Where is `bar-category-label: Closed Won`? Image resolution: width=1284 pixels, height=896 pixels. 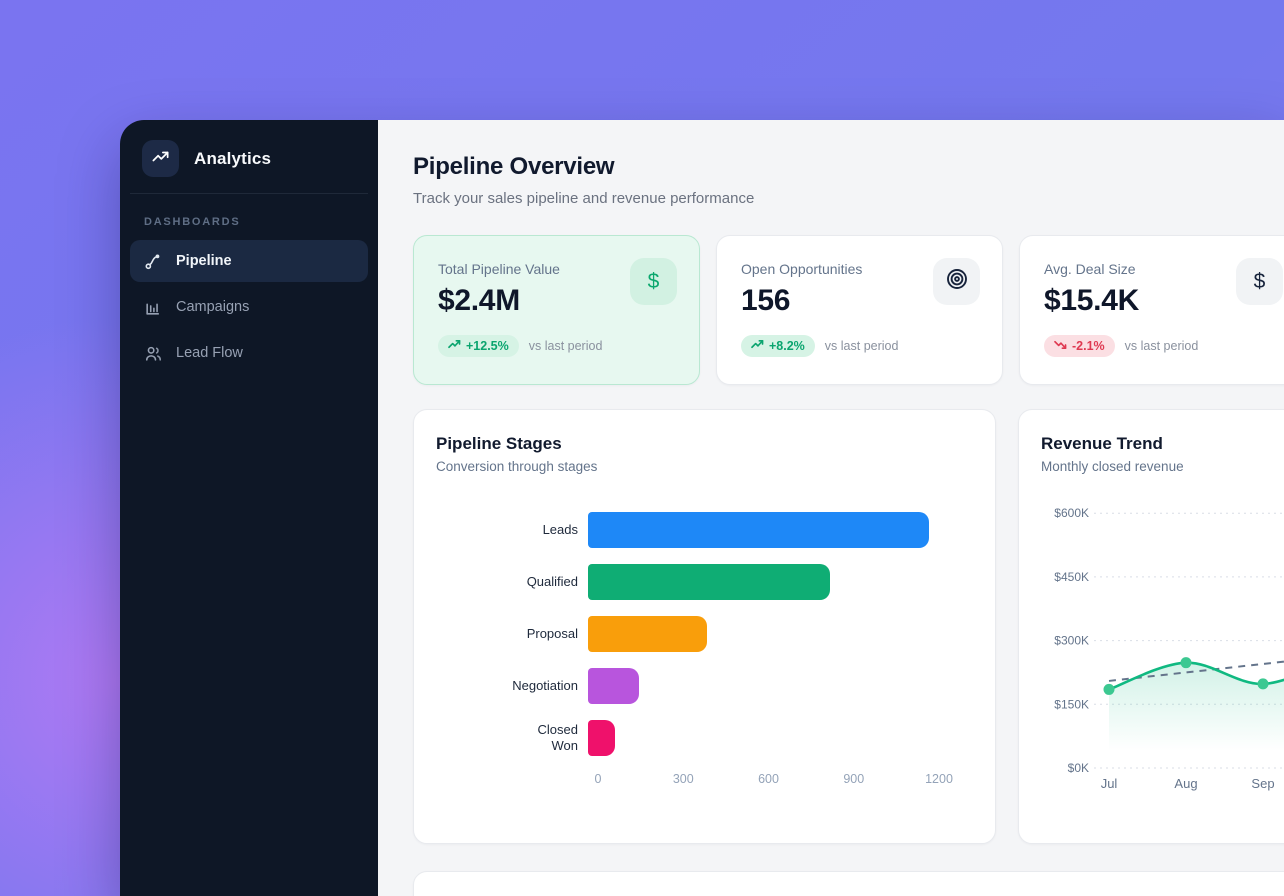
bar-category-label: Closed Won is located at coordinates (557, 737).